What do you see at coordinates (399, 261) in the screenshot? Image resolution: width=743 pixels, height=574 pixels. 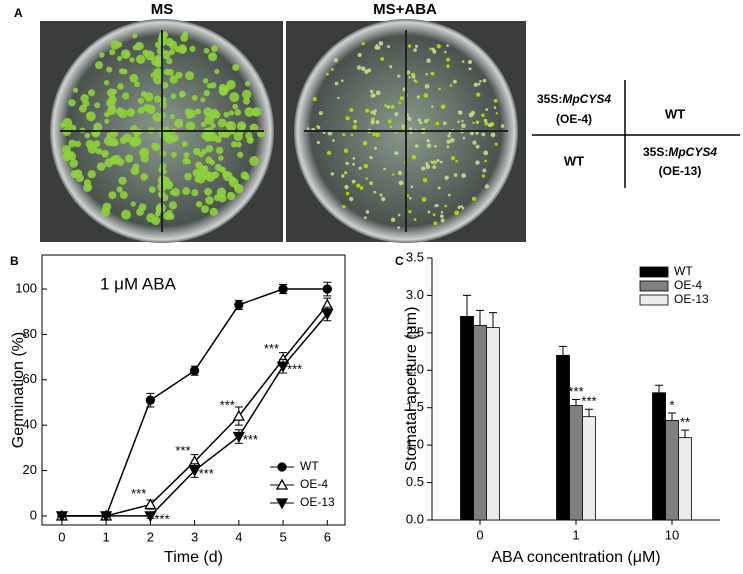 I see `panel-label: C` at bounding box center [399, 261].